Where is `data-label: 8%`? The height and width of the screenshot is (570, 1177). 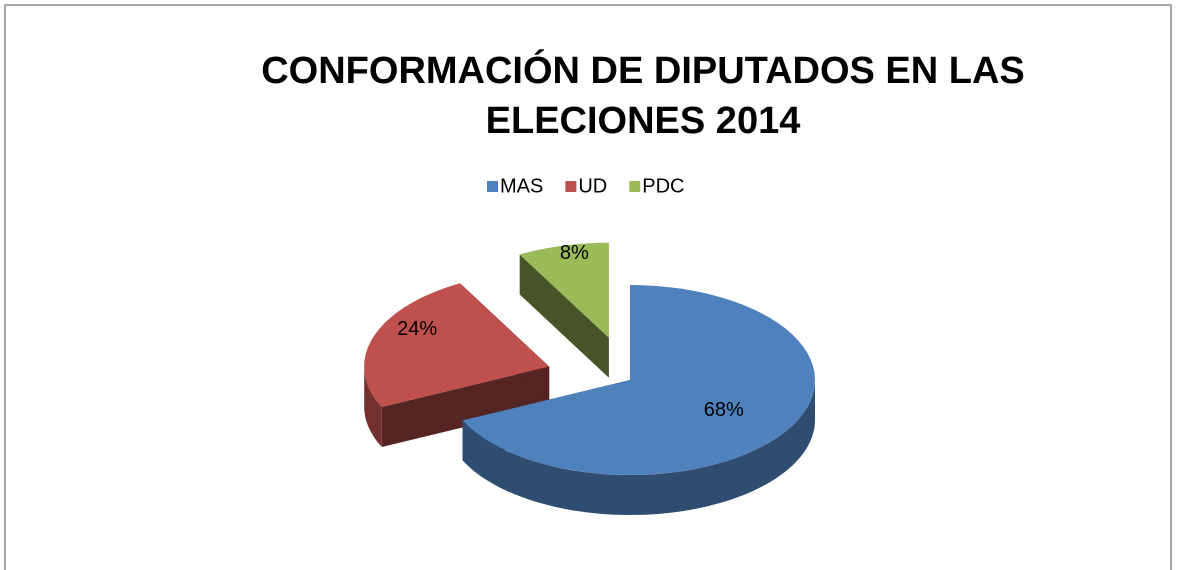
data-label: 8% is located at coordinates (574, 253).